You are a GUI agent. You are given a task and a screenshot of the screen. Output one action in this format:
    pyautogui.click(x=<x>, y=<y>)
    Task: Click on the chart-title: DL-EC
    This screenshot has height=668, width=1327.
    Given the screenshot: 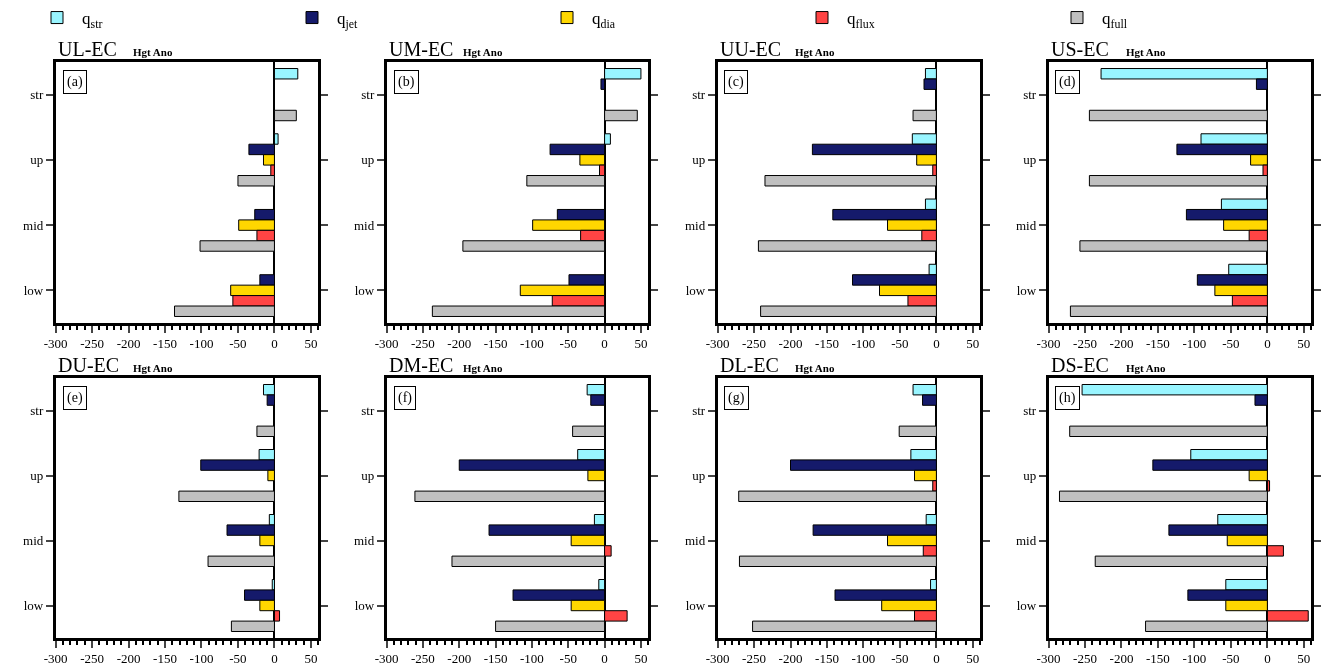 What is the action you would take?
    pyautogui.click(x=749, y=365)
    